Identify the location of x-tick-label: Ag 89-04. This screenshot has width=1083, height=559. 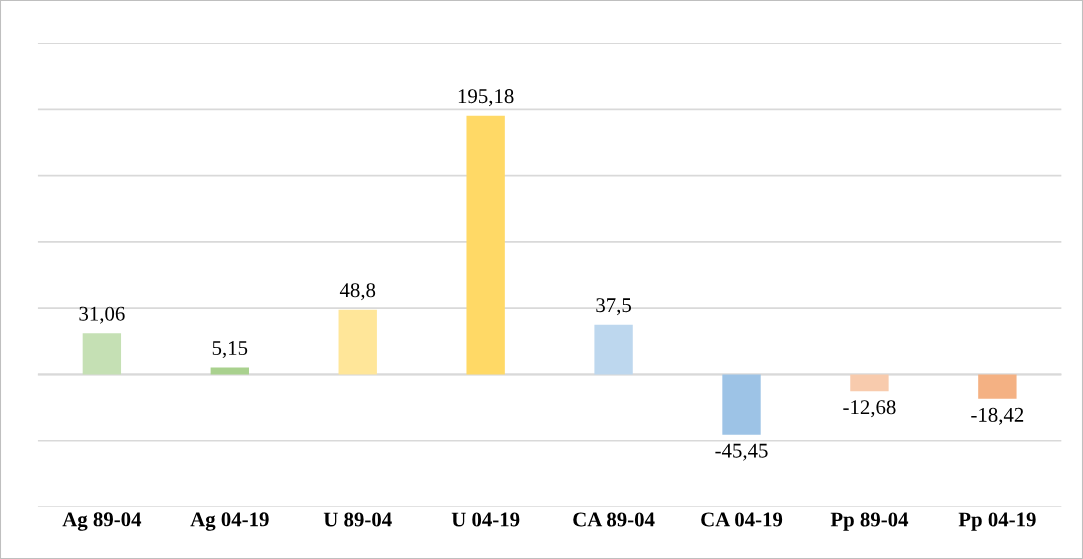
(102, 521).